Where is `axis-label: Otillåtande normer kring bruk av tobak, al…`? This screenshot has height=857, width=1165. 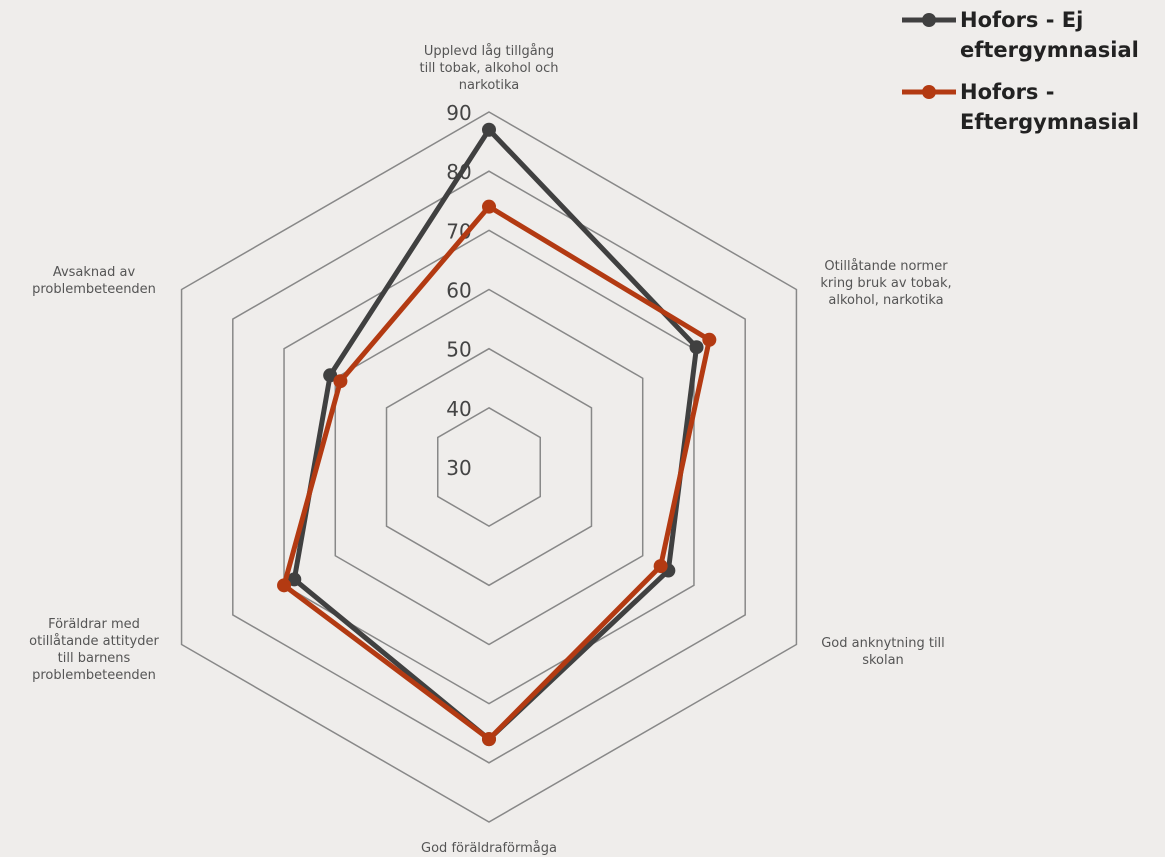 axis-label: Otillåtande normer kring bruk av tobak, al… is located at coordinates (885, 283).